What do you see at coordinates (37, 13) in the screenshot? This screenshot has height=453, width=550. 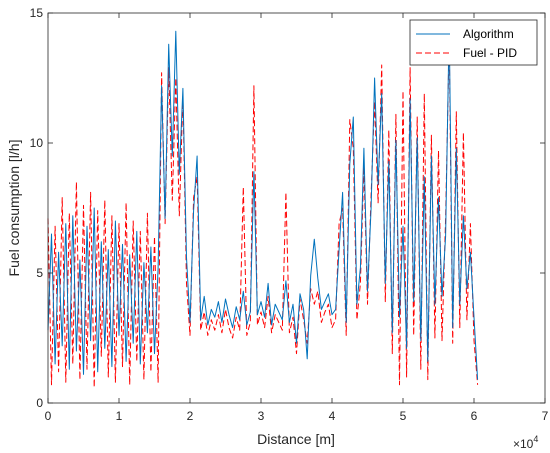 I see `y-tick-label: 15` at bounding box center [37, 13].